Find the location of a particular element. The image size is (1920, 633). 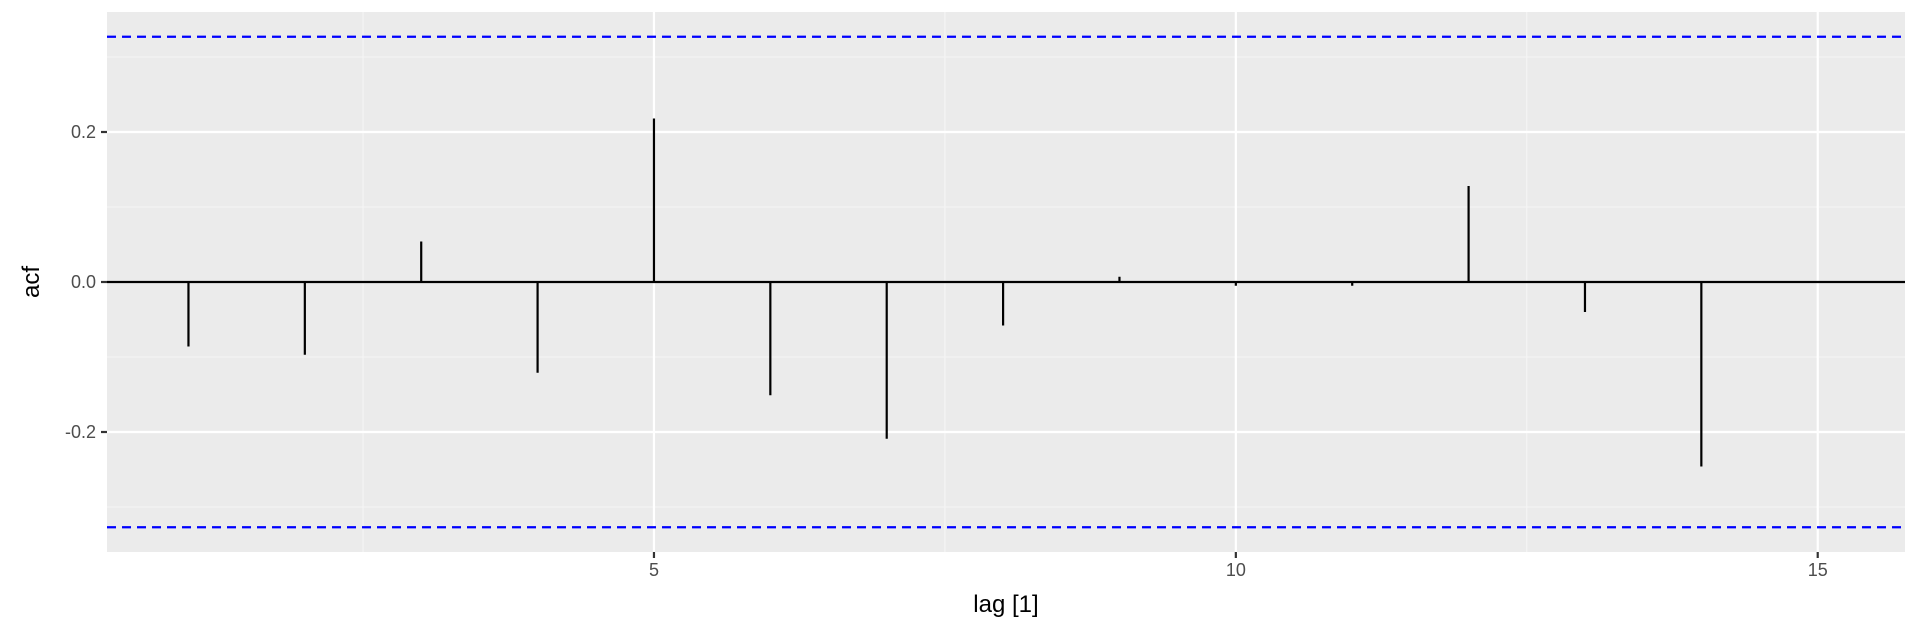

y-tick-label: 0.2 is located at coordinates (83, 132).